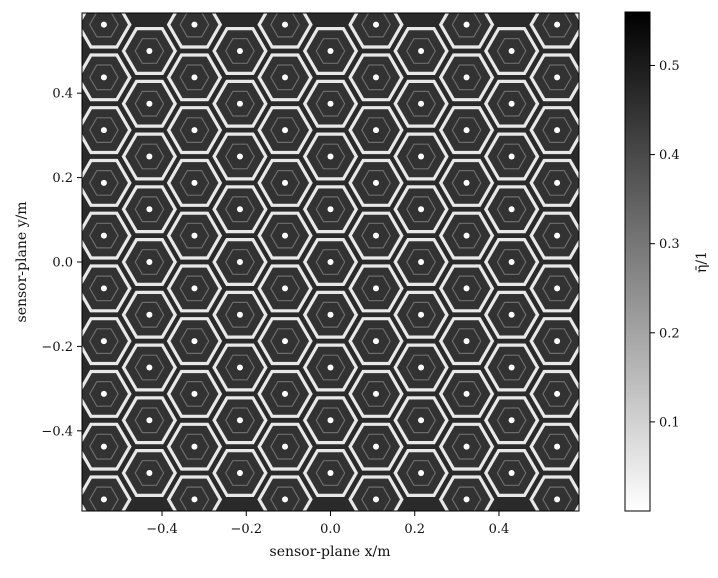  Describe the element at coordinates (327, 524) in the screenshot. I see `x-axis-ticks: −0.4 −0.2 0.0 0.2 0.4` at that location.